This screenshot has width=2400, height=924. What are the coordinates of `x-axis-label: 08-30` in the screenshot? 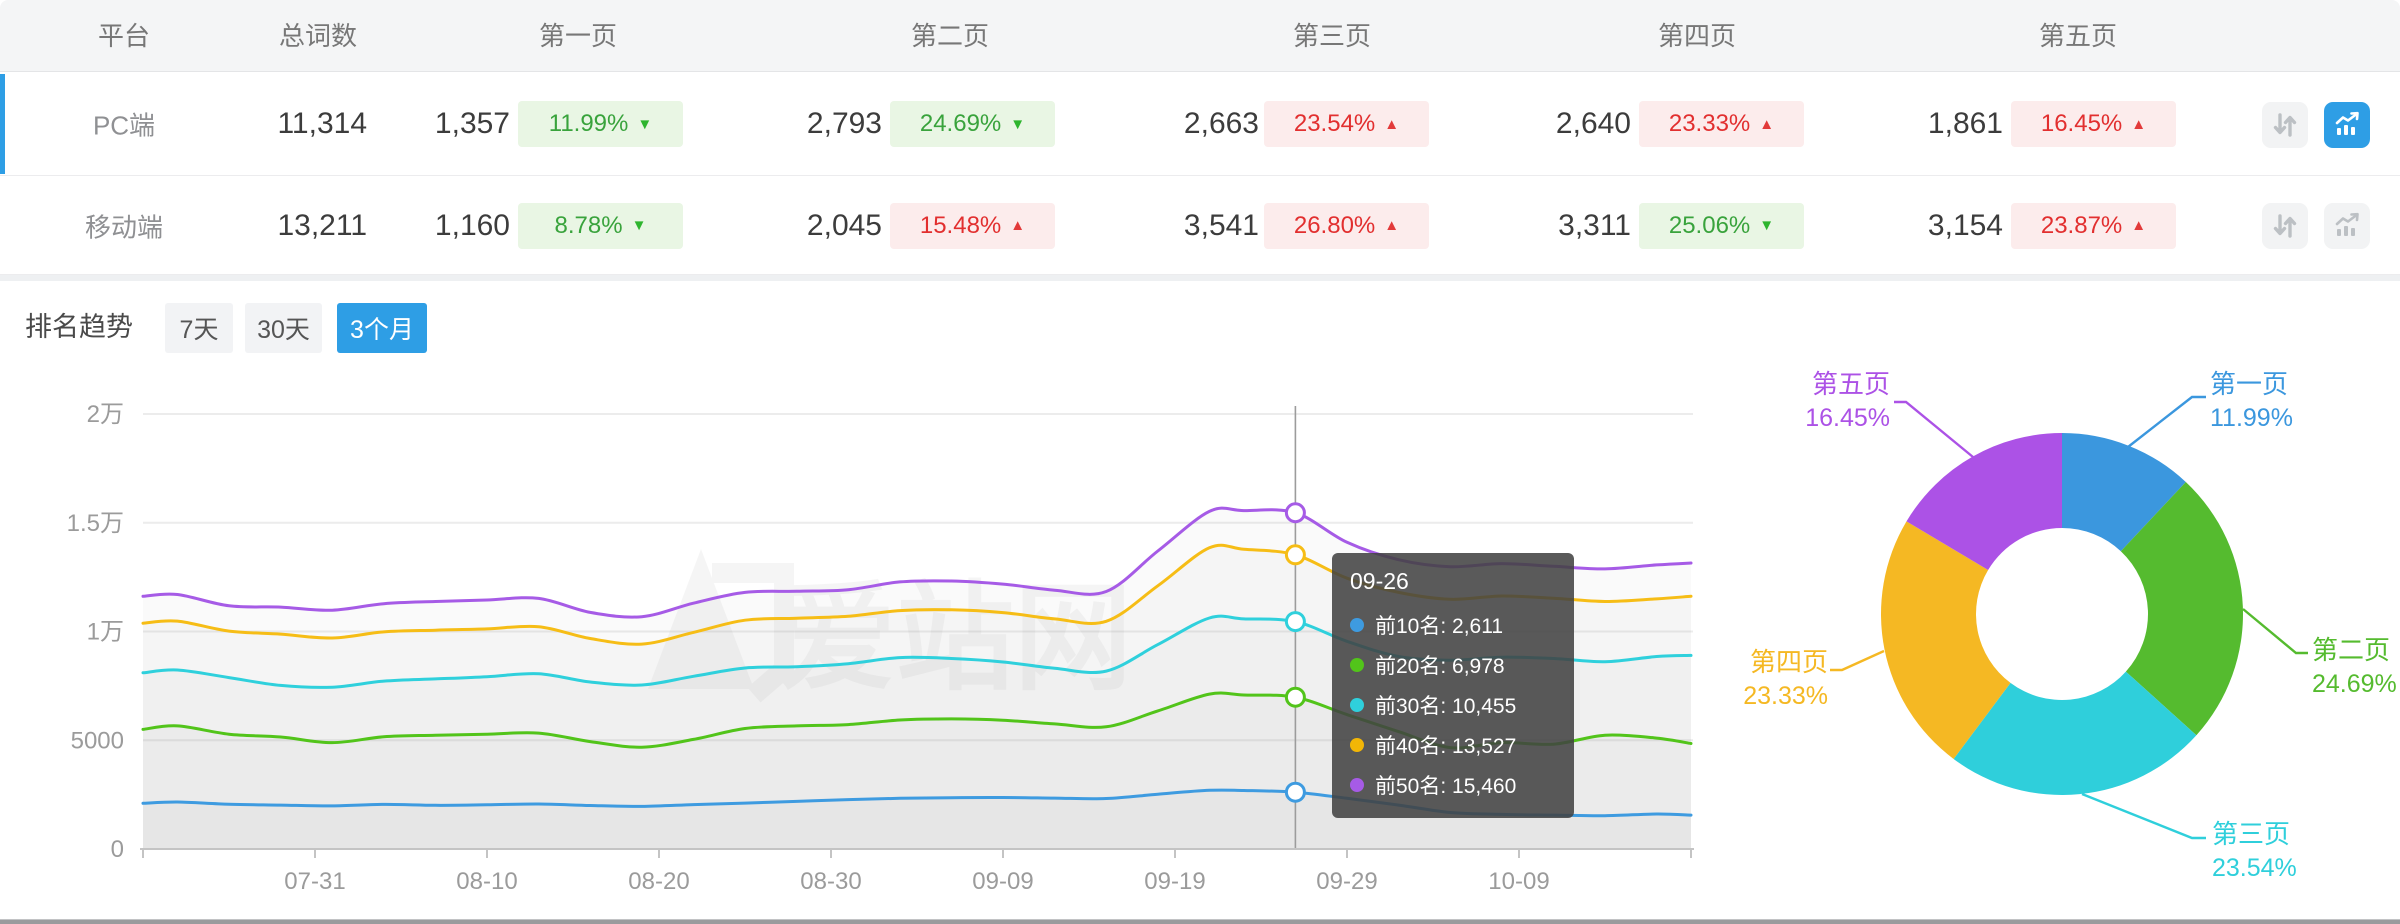 It's located at (830, 881).